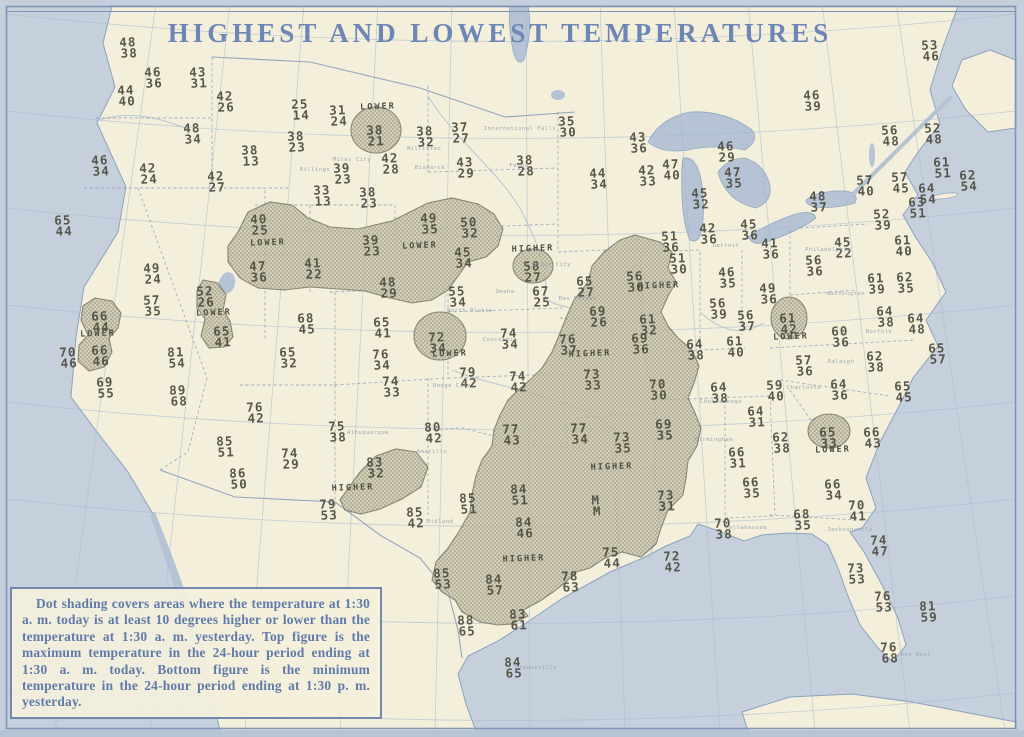 This screenshot has width=1024, height=737. I want to click on station-temps: 64 38, so click(695, 349).